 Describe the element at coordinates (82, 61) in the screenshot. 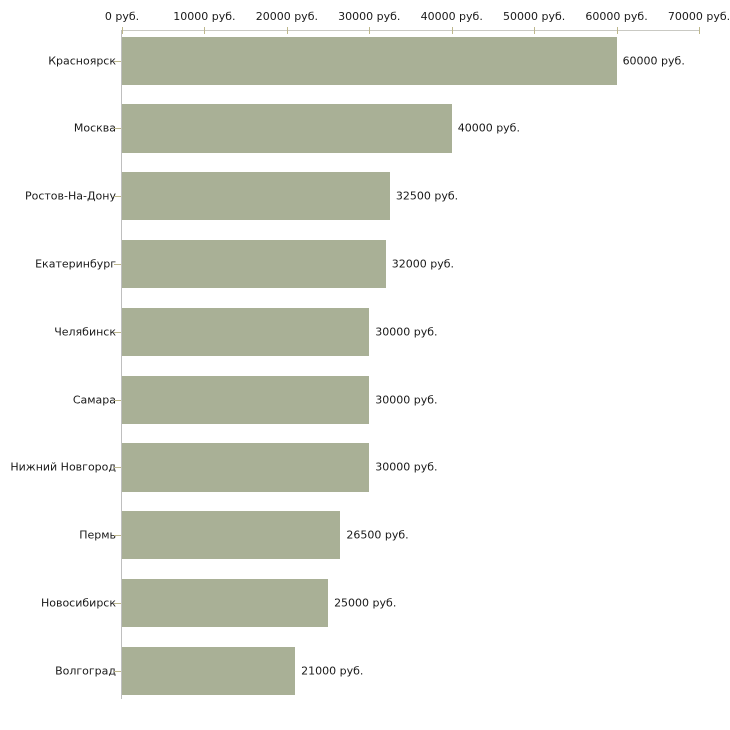

I see `category-label: Красноярск` at that location.